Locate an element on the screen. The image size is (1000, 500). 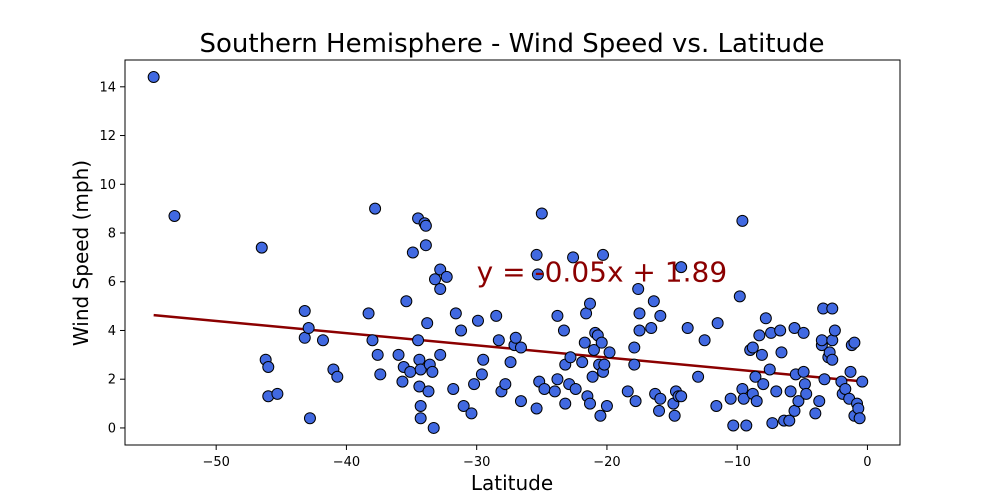
y-tick-label: 4 is located at coordinates (112, 331).